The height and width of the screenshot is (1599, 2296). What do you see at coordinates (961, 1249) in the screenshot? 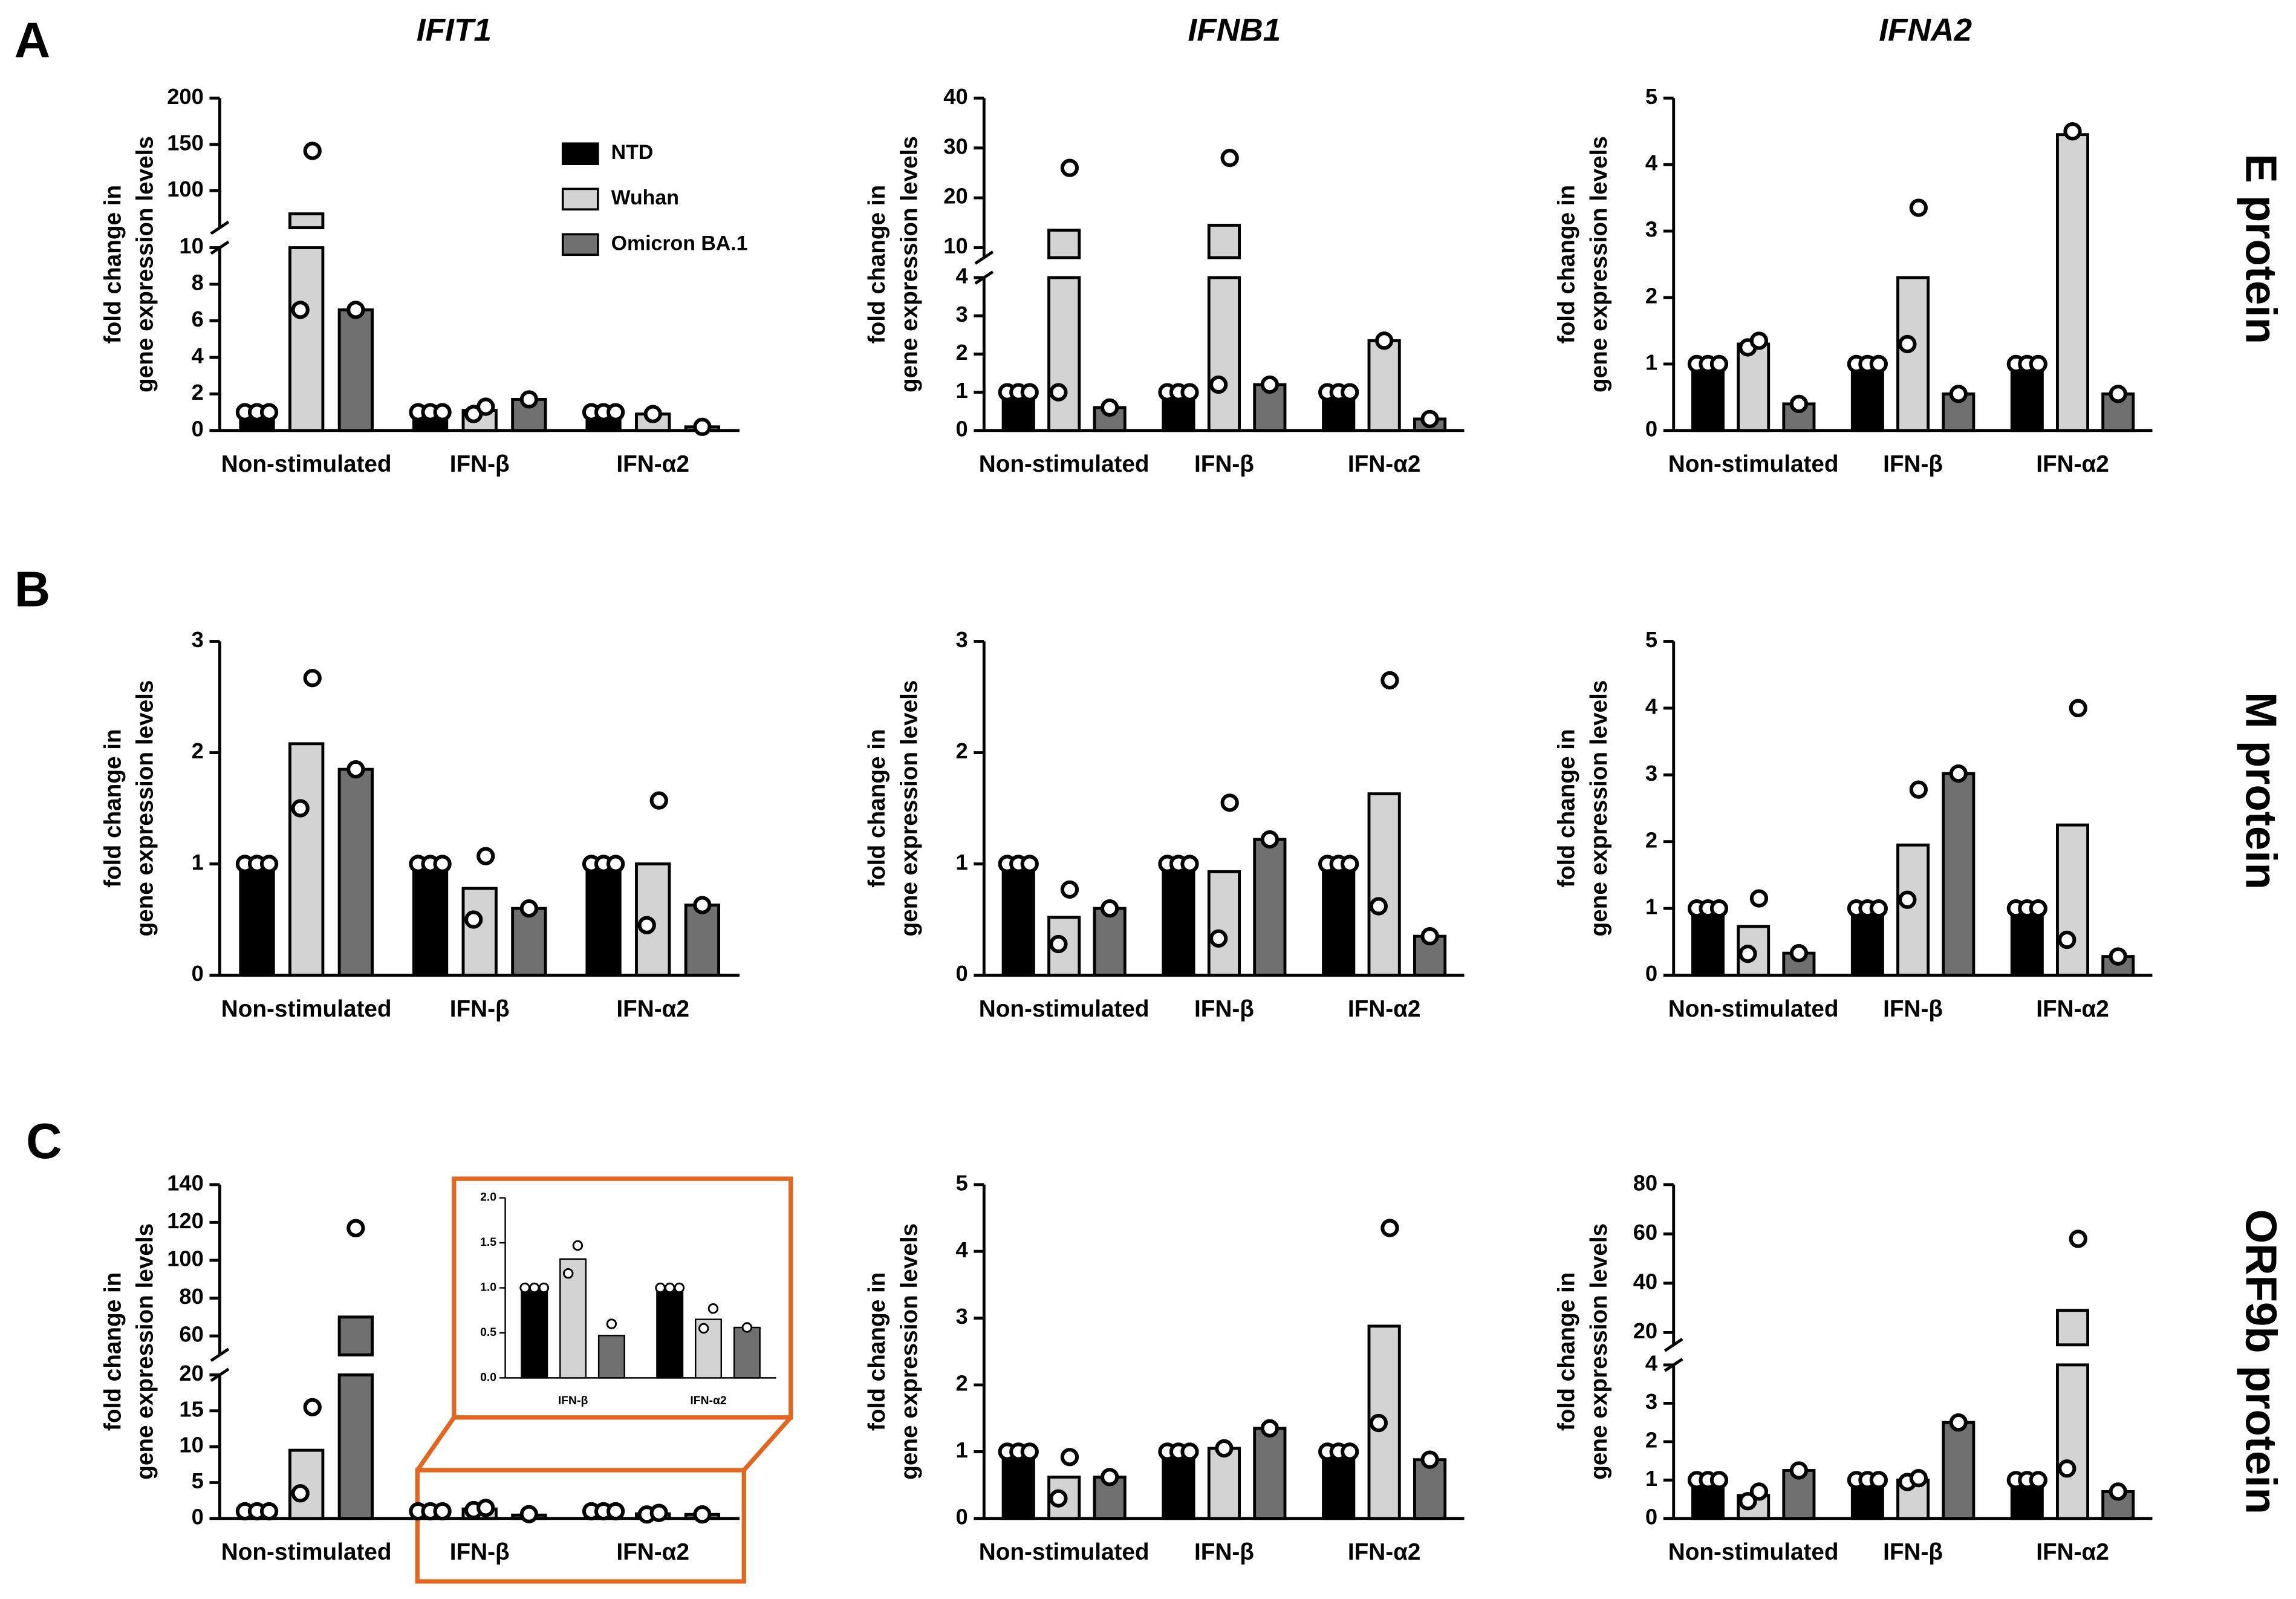
I see `y-tick-label: 4` at bounding box center [961, 1249].